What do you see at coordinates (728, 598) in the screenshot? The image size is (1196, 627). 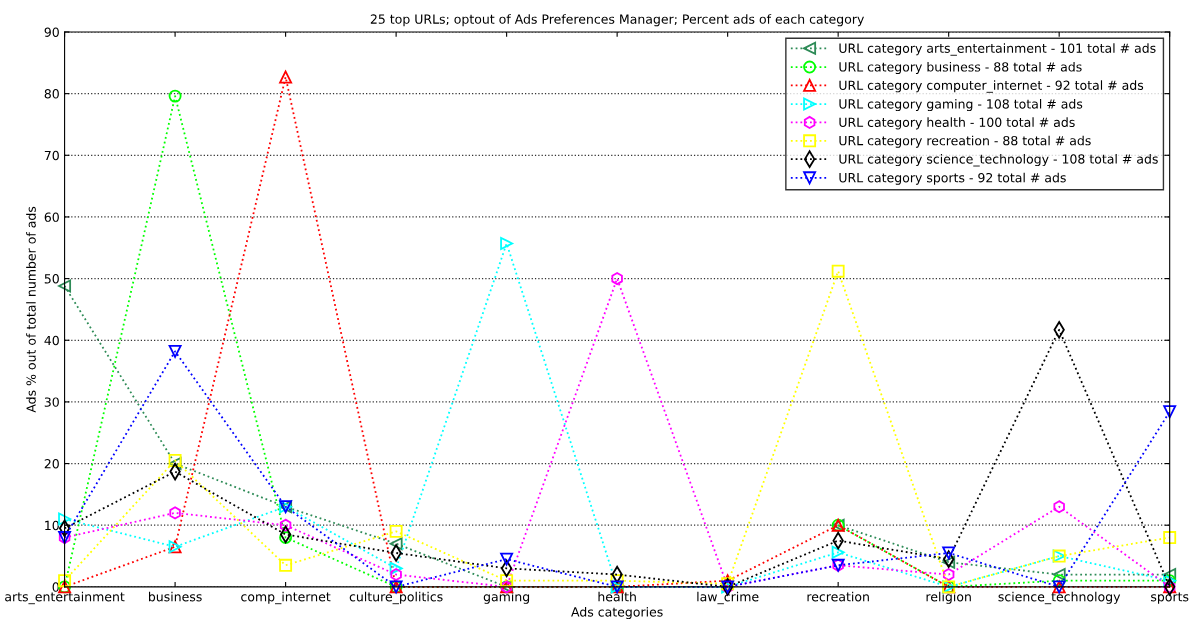 I see `x-tick-label: law_crime` at bounding box center [728, 598].